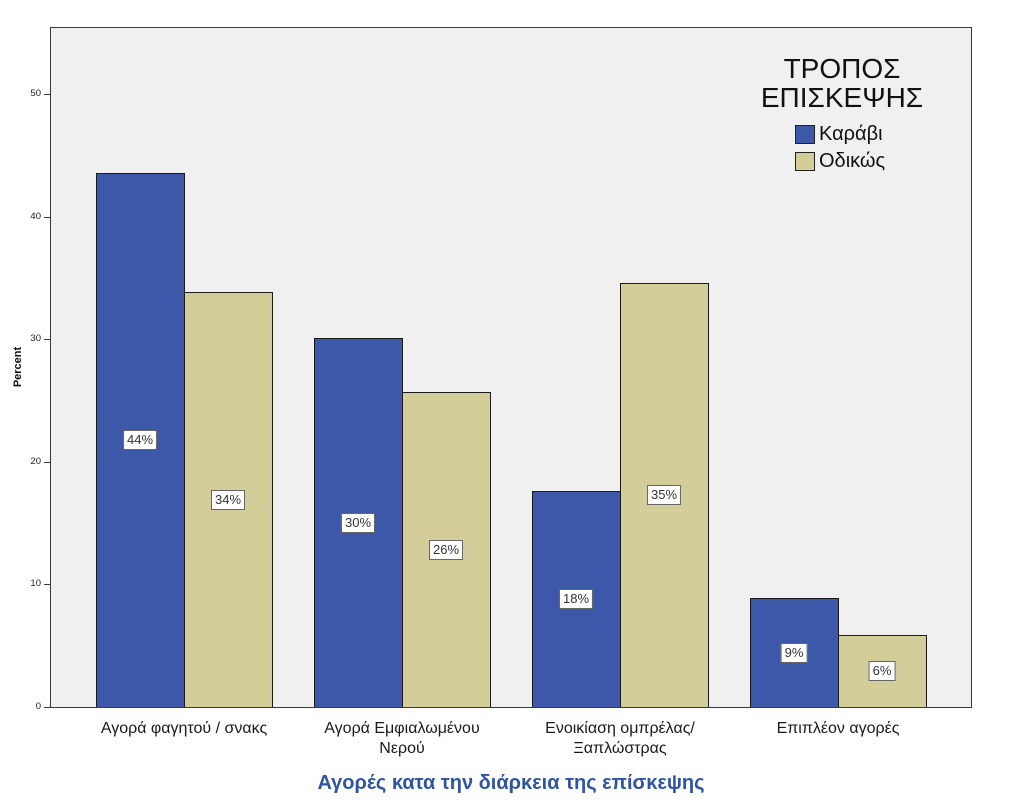 This screenshot has width=1024, height=812. I want to click on x-tick-label-1: Αγορά φαγητού / σνακς, so click(184, 728).